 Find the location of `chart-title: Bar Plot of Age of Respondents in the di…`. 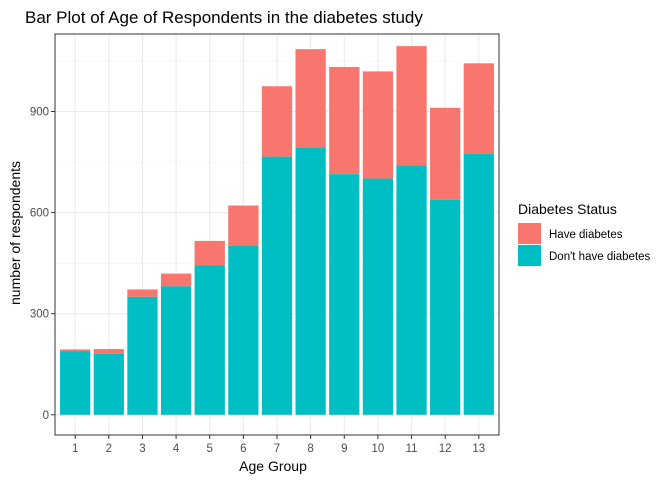

chart-title: Bar Plot of Age of Respondents in the di… is located at coordinates (224, 17).